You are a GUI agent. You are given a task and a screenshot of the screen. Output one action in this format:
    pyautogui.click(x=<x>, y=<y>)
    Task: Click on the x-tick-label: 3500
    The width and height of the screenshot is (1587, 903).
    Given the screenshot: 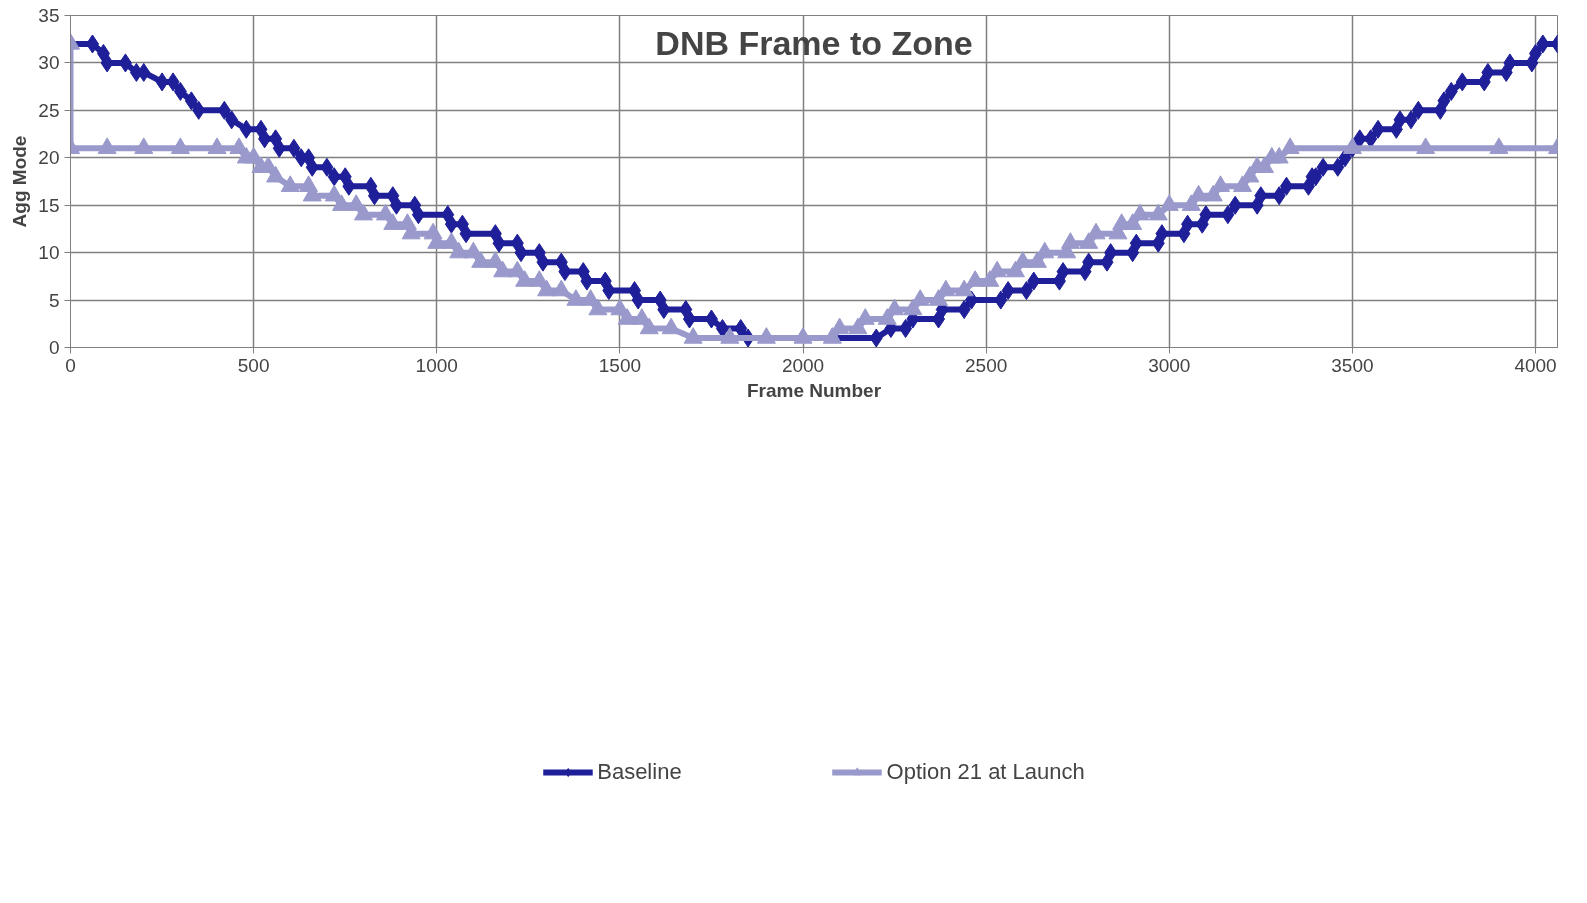 What is the action you would take?
    pyautogui.click(x=1352, y=365)
    